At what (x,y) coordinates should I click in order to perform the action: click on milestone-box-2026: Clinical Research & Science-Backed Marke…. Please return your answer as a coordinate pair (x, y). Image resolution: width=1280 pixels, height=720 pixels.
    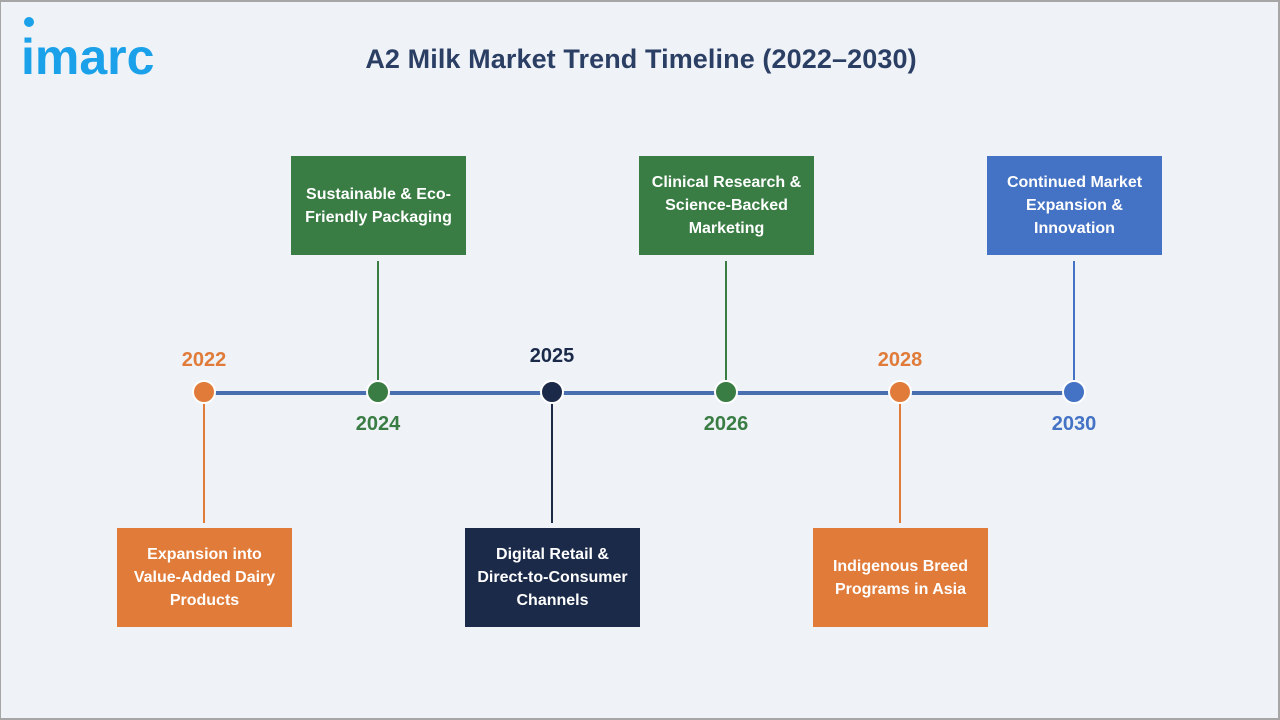
    Looking at the image, I should click on (726, 205).